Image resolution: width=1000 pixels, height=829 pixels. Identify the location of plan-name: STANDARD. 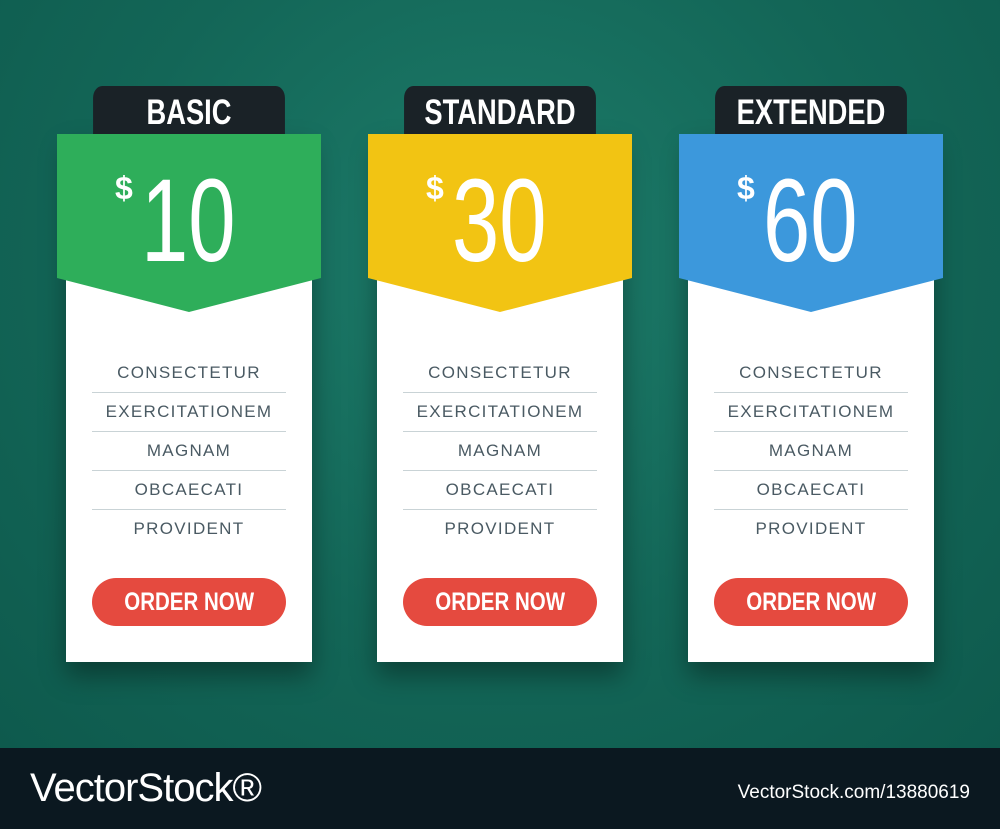
(500, 112).